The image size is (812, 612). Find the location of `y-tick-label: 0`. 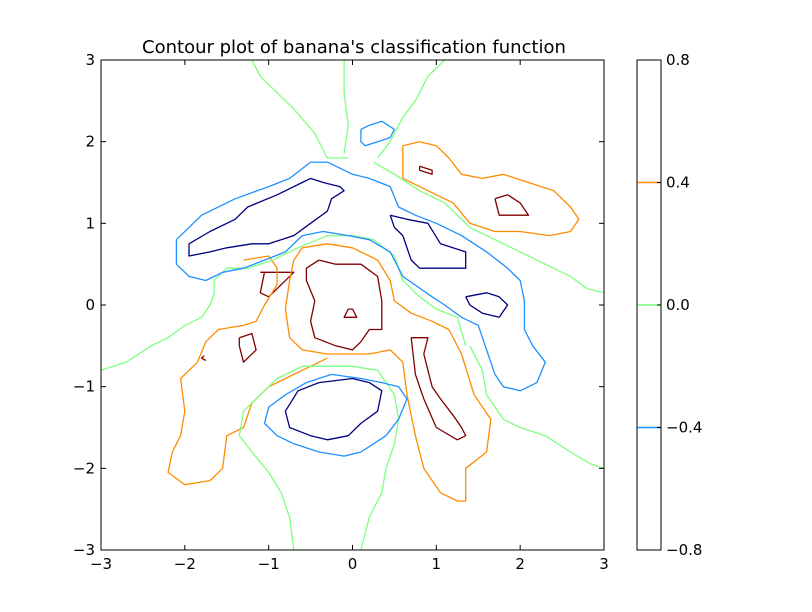

y-tick-label: 0 is located at coordinates (90, 305).